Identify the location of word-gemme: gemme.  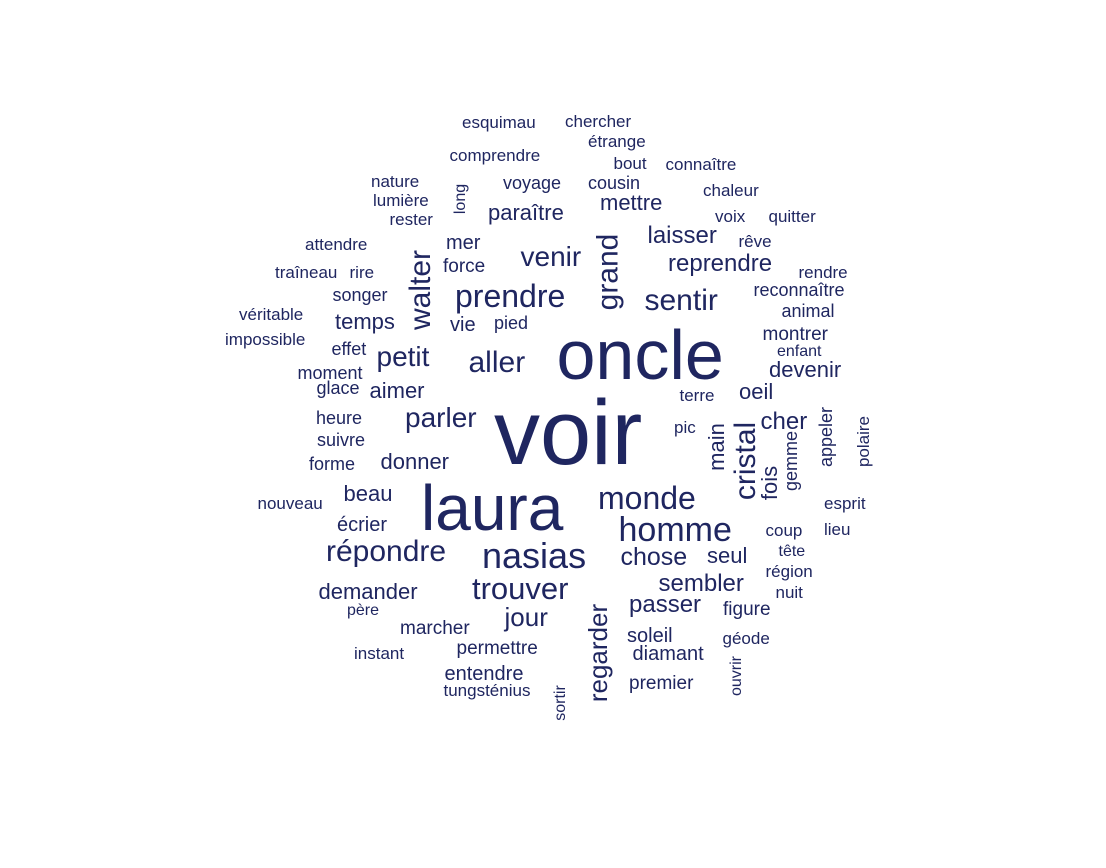
(791, 461).